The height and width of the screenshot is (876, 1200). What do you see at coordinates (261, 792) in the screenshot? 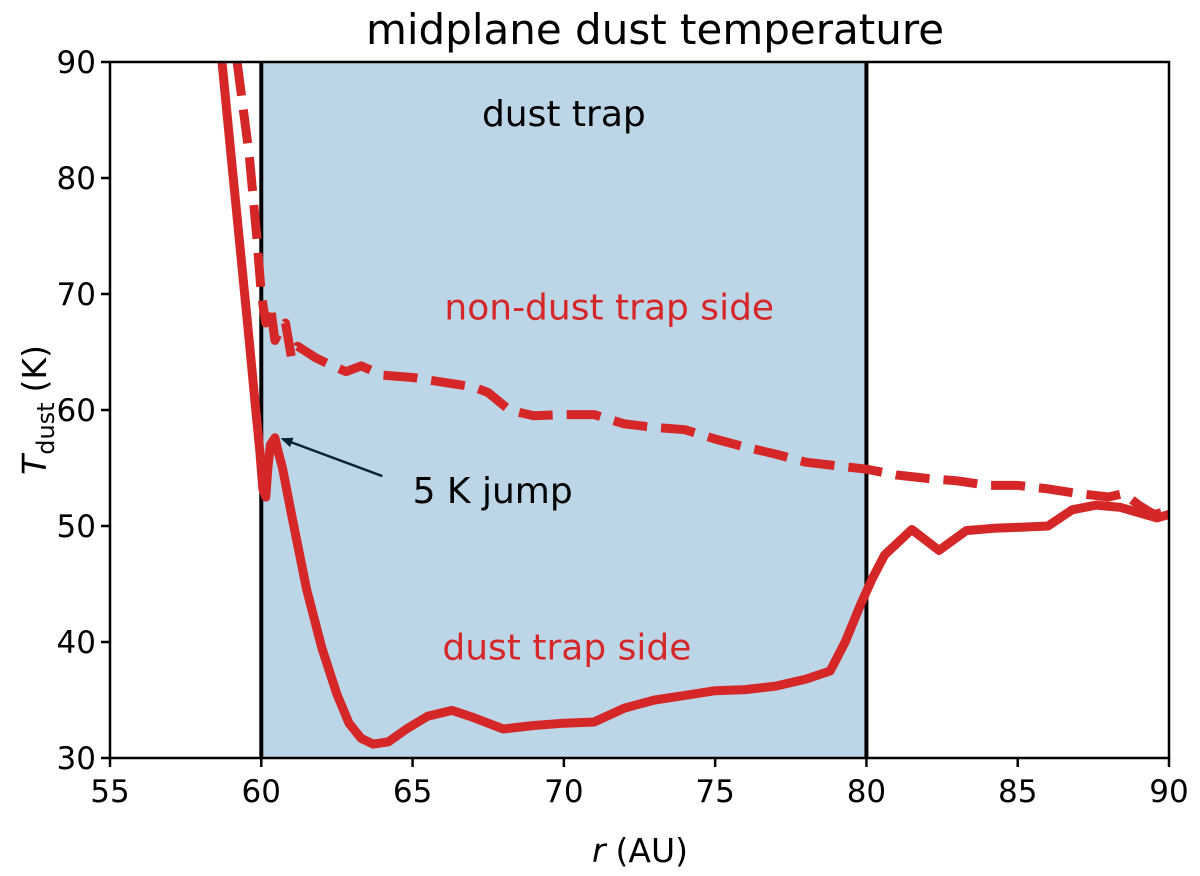
I see `x-tick-label: 60` at bounding box center [261, 792].